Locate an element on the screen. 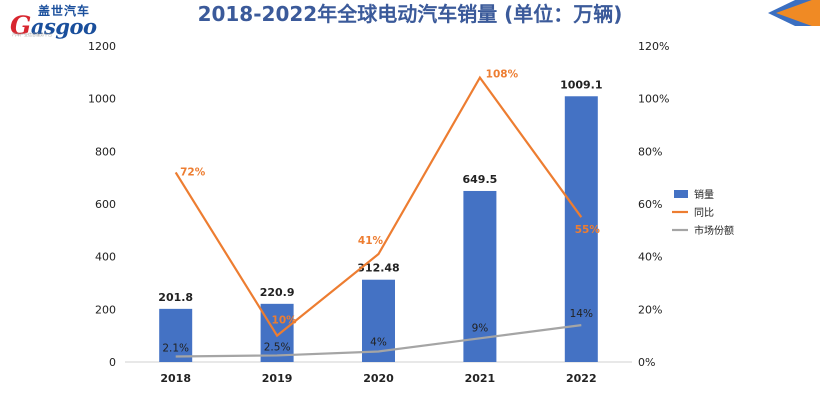  gasgoo-logo: 盖世汽车 Gasgoo 汽车产业信息服务平台 is located at coordinates (50, 21).